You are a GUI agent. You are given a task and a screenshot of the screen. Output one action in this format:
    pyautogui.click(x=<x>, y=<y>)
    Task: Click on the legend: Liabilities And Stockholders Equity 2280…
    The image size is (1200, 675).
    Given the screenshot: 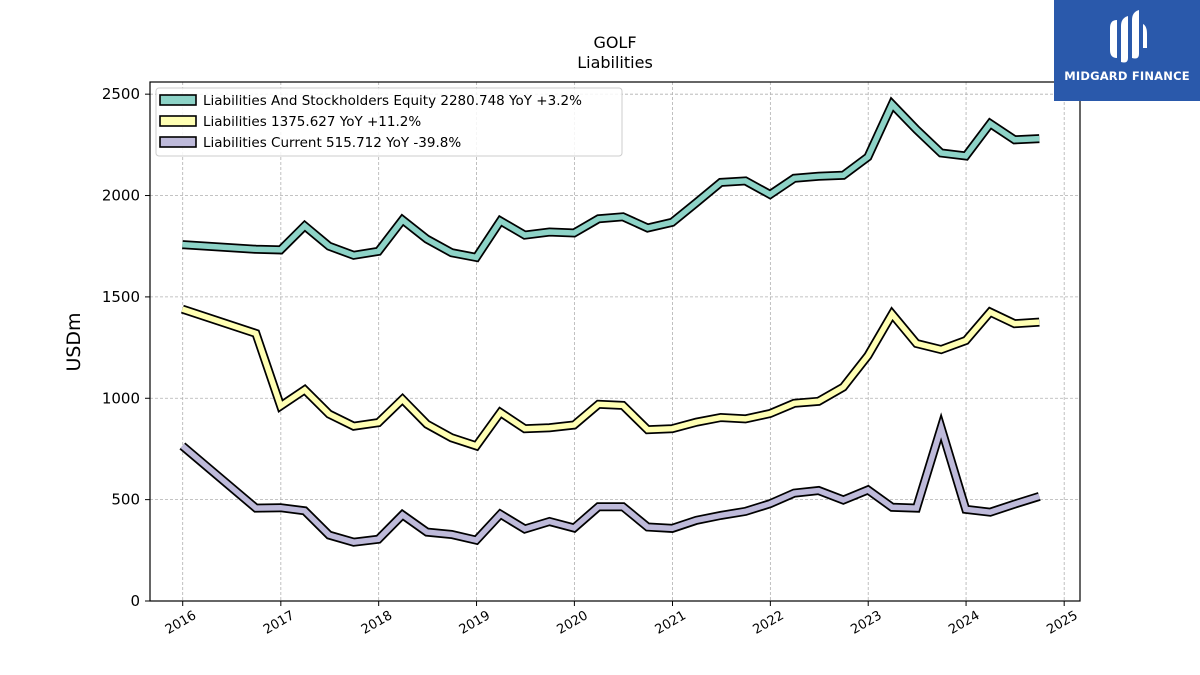 What is the action you would take?
    pyautogui.click(x=389, y=122)
    